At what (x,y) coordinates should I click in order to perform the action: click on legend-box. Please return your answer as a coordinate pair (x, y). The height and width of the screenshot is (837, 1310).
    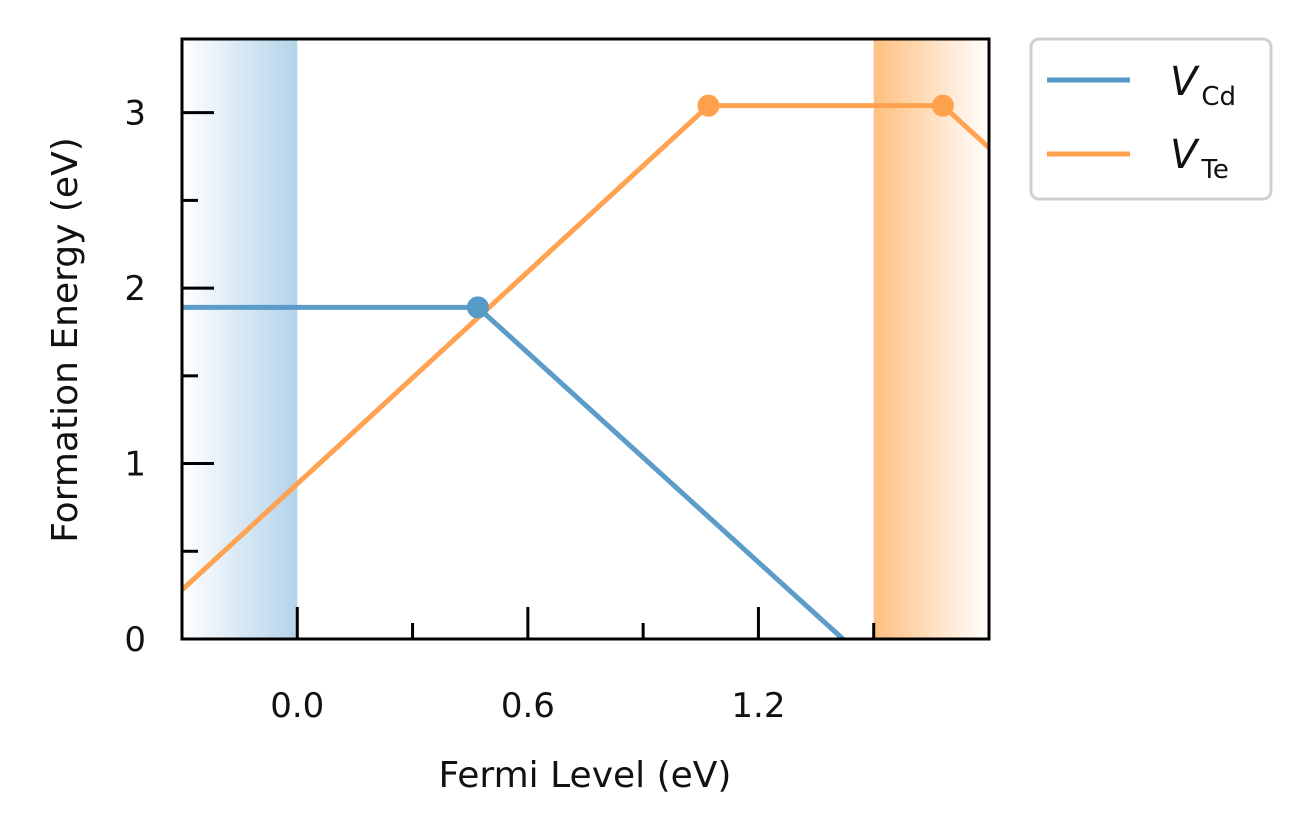
    Looking at the image, I should click on (1151, 119).